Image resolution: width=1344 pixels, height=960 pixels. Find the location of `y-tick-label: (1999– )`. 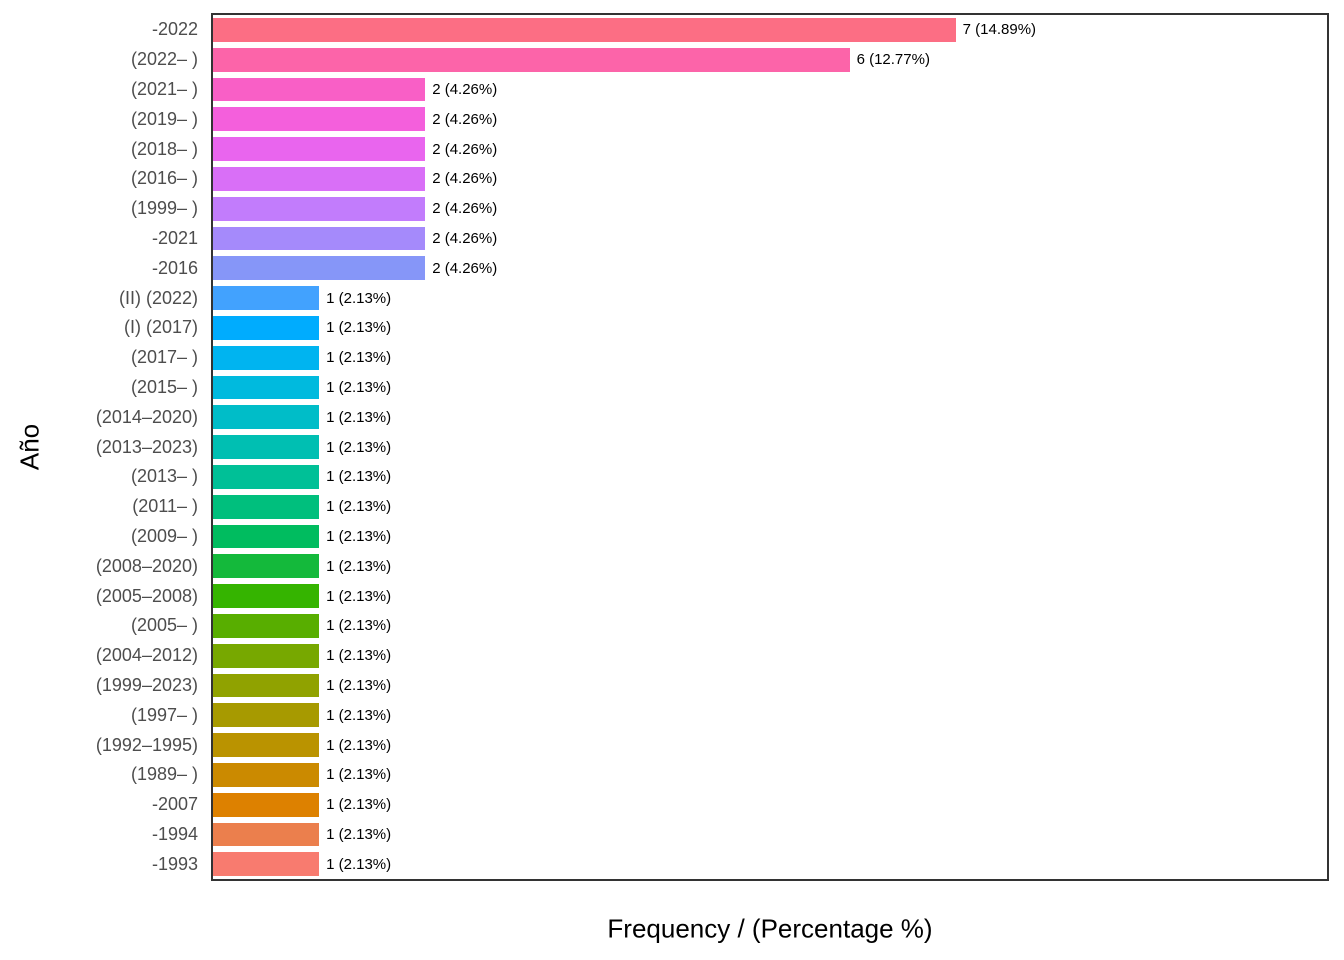

y-tick-label: (1999– ) is located at coordinates (164, 208).